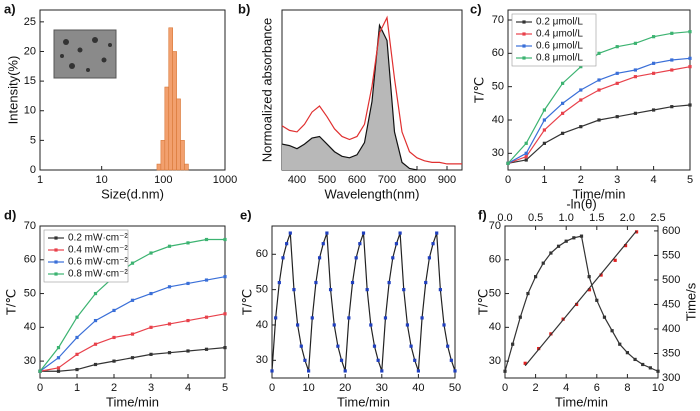 Image resolution: width=700 pixels, height=411 pixels. Describe the element at coordinates (30, 226) in the screenshot. I see `y-tick-label: 70` at that location.